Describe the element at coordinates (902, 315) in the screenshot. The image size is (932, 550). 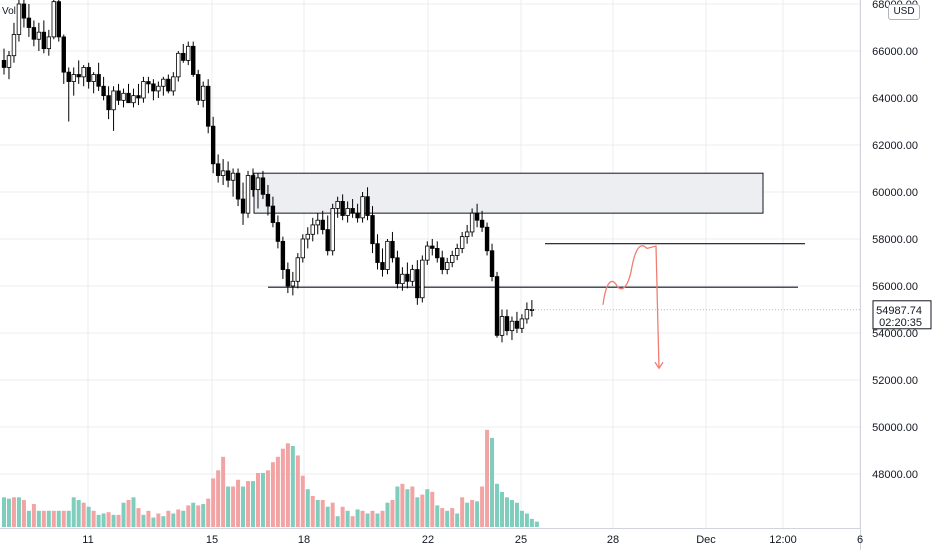
I see `price-badge-bg` at that location.